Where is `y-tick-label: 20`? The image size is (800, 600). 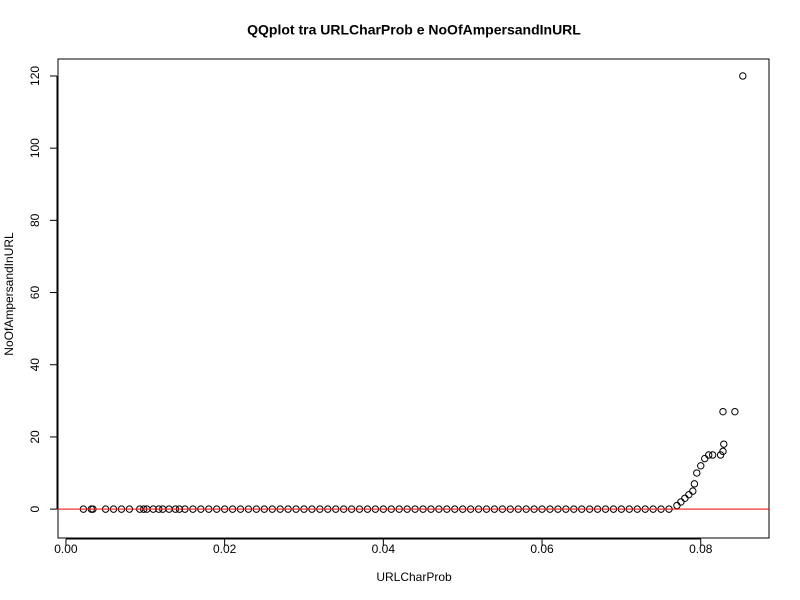
y-tick-label: 20 is located at coordinates (35, 437).